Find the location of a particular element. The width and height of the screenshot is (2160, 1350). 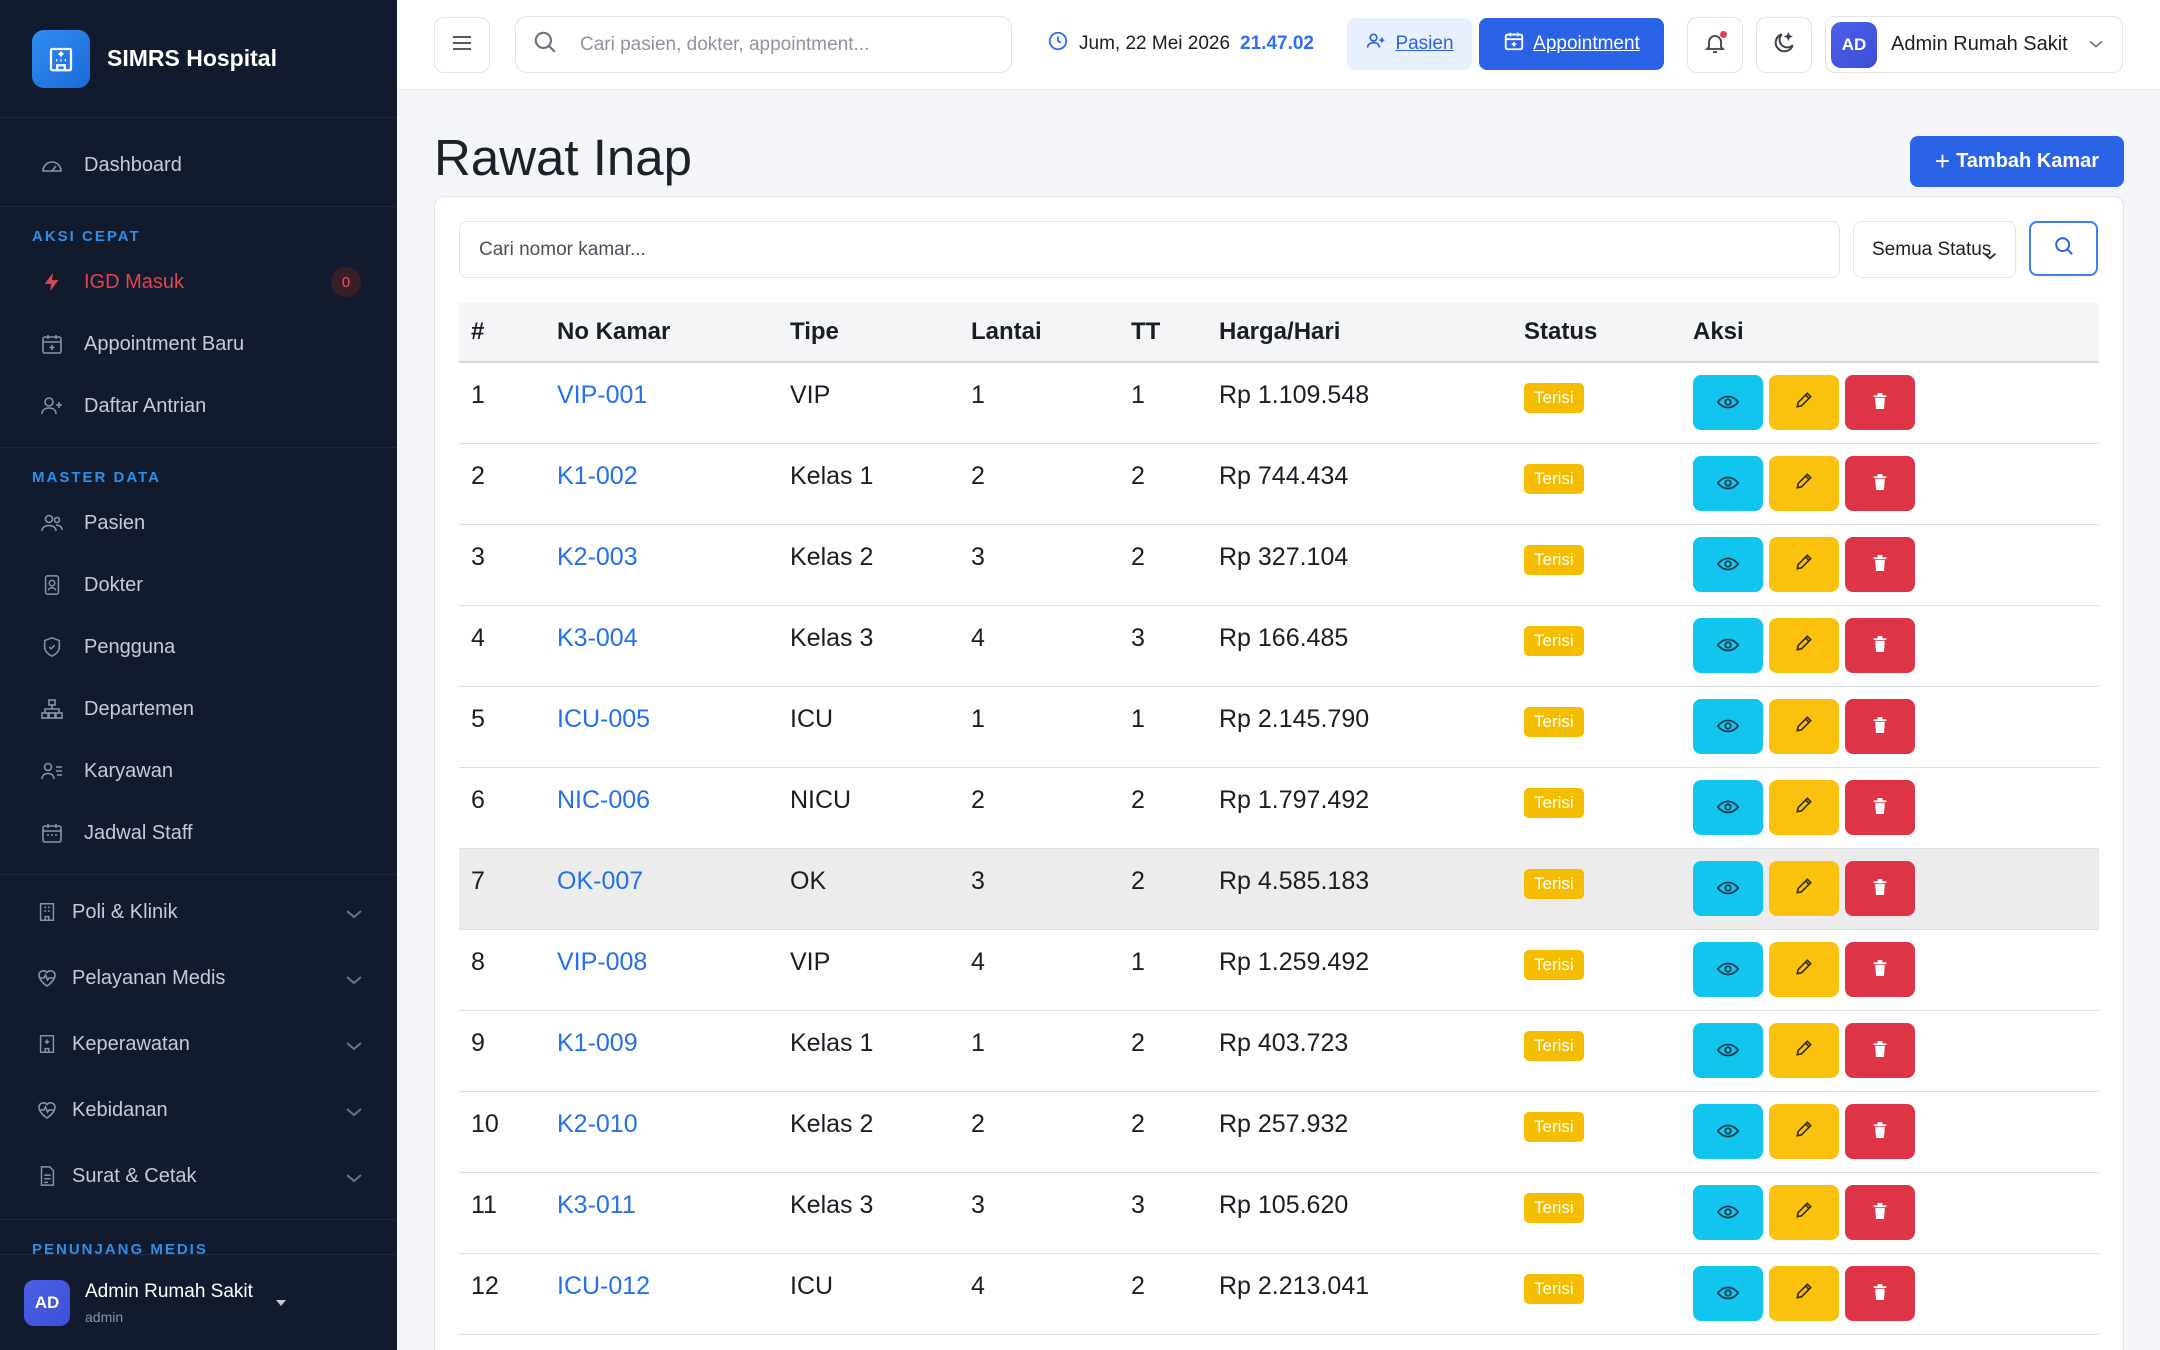

room-number-link: VIP-008 is located at coordinates (661, 970).